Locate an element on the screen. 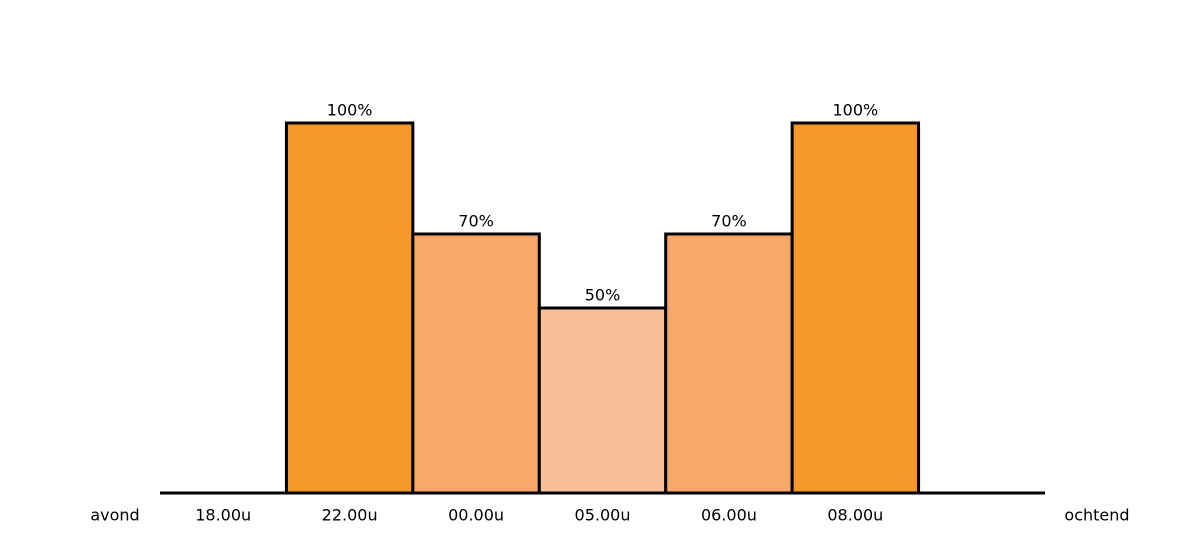 The width and height of the screenshot is (1202, 550). x-tick-label: 08.00u is located at coordinates (855, 515).